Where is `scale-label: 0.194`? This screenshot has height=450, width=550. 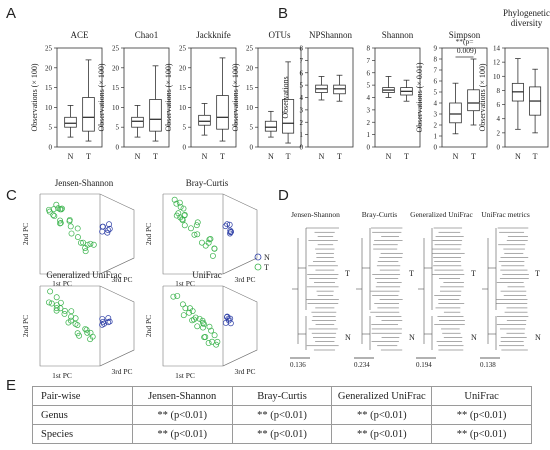 scale-label: 0.194 is located at coordinates (424, 365).